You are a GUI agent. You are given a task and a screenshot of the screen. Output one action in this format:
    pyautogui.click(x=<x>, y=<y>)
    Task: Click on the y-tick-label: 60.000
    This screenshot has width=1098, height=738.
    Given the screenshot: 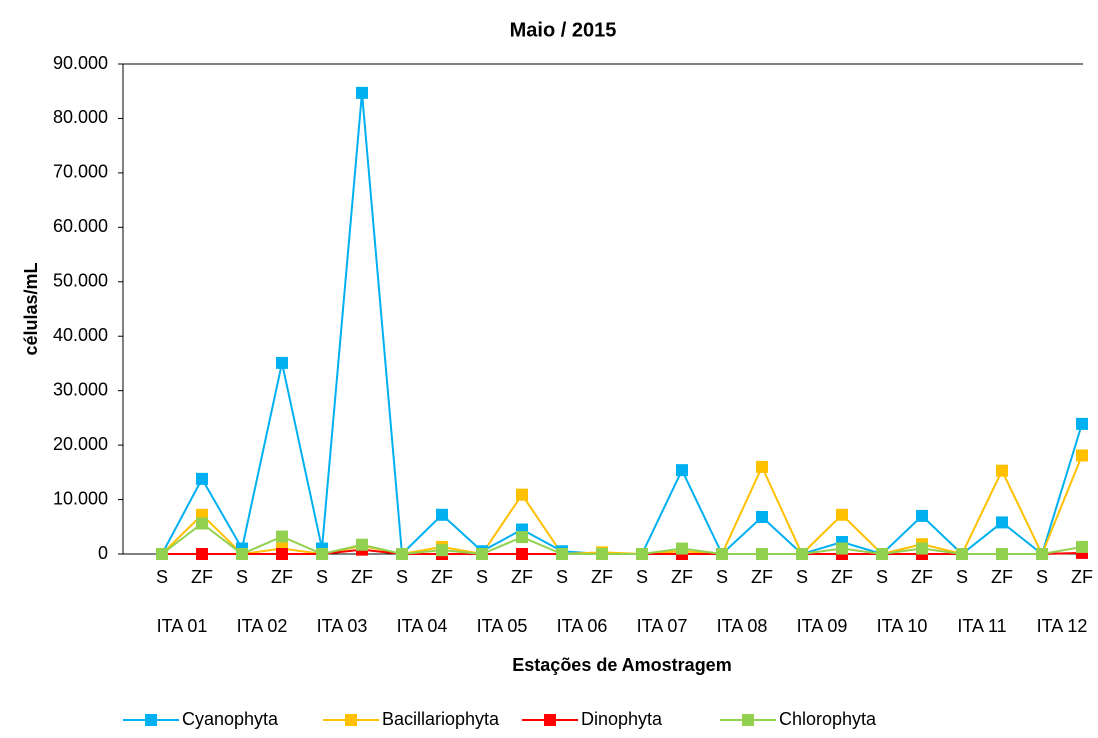 What is the action you would take?
    pyautogui.click(x=80, y=226)
    